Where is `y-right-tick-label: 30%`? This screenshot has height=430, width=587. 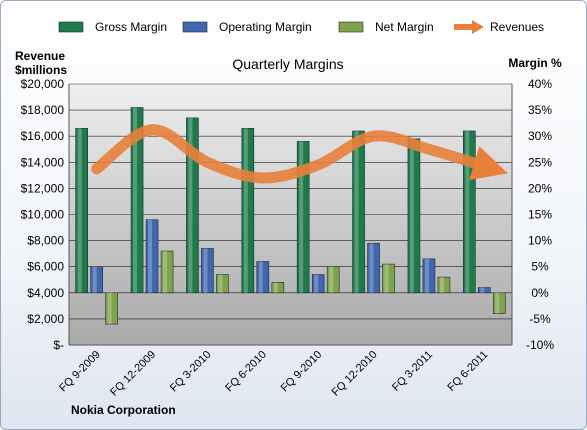
y-right-tick-label: 30% is located at coordinates (540, 136).